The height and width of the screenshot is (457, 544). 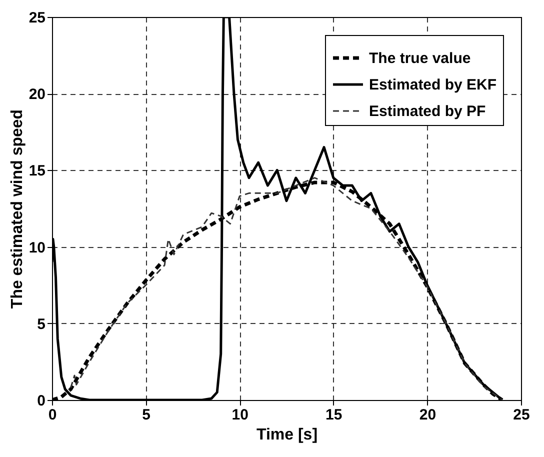 What do you see at coordinates (146, 415) in the screenshot?
I see `x-tick-label: 5` at bounding box center [146, 415].